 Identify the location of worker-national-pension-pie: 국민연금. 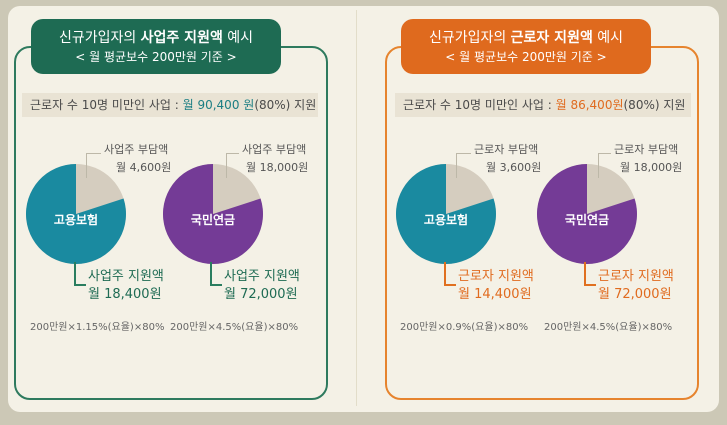
(587, 214).